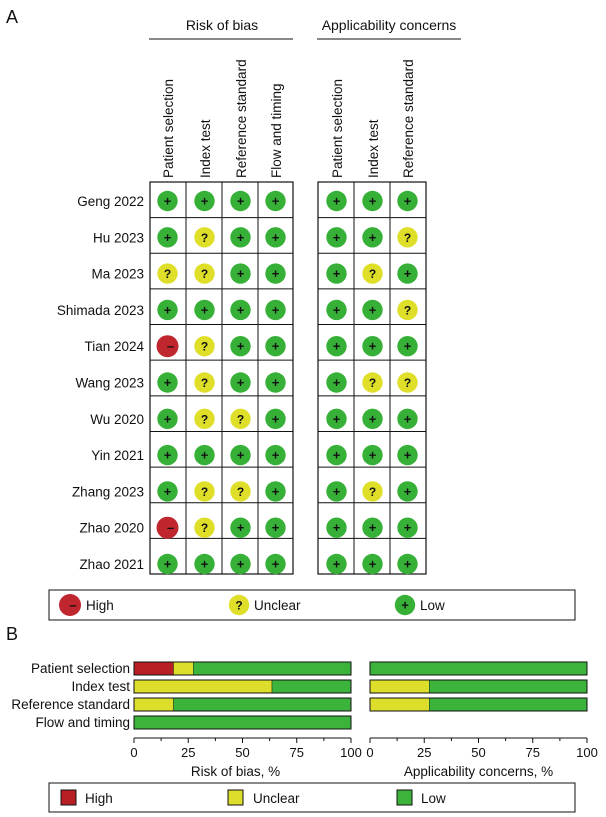 The image size is (606, 817). What do you see at coordinates (108, 491) in the screenshot?
I see `study-label-zhang-2023: Zhang 2023` at bounding box center [108, 491].